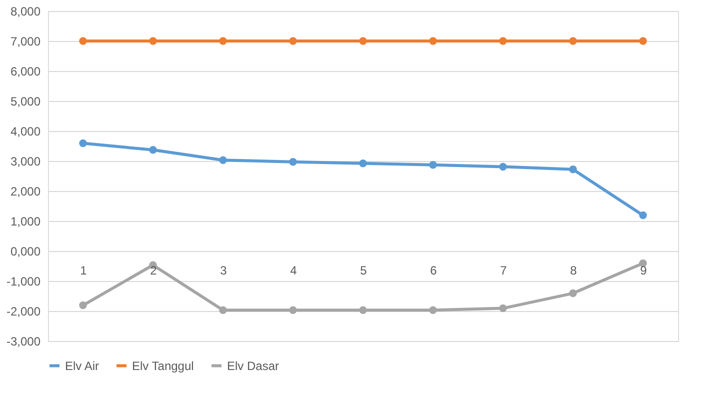 This screenshot has width=712, height=416. Describe the element at coordinates (25, 41) in the screenshot. I see `y-tick-label: 7,000` at that location.